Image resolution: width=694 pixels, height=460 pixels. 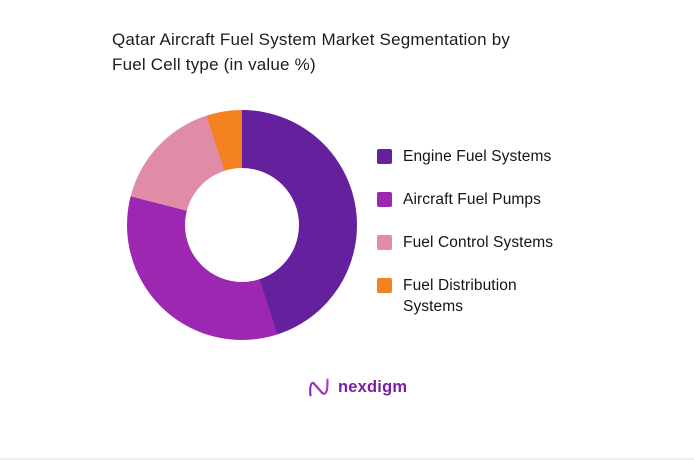 What do you see at coordinates (477, 156) in the screenshot?
I see `legend-label: Engine Fuel Systems` at bounding box center [477, 156].